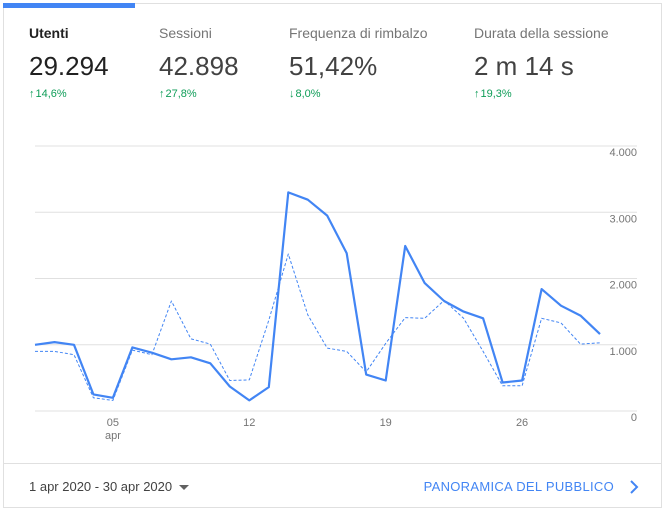 This screenshot has height=512, width=666. Describe the element at coordinates (305, 94) in the screenshot. I see `metric-delta: ↓8,0%` at that location.